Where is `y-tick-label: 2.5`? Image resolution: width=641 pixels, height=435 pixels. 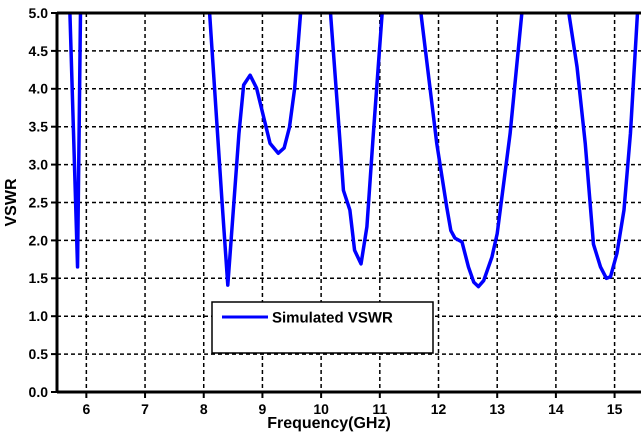
y-tick-label: 2.5 is located at coordinates (38, 202).